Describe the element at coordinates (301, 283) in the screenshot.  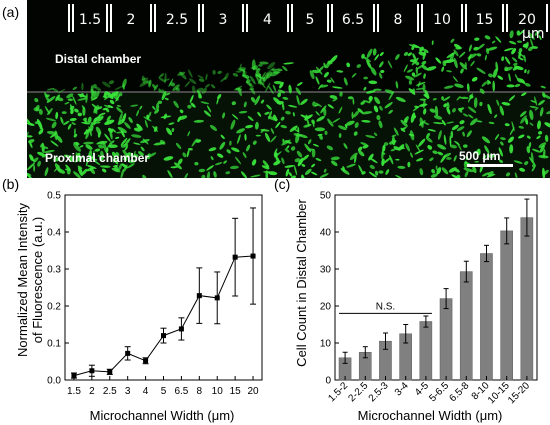
I see `chart-c-ylabel: Cell Count in Distal Chamber` at that location.